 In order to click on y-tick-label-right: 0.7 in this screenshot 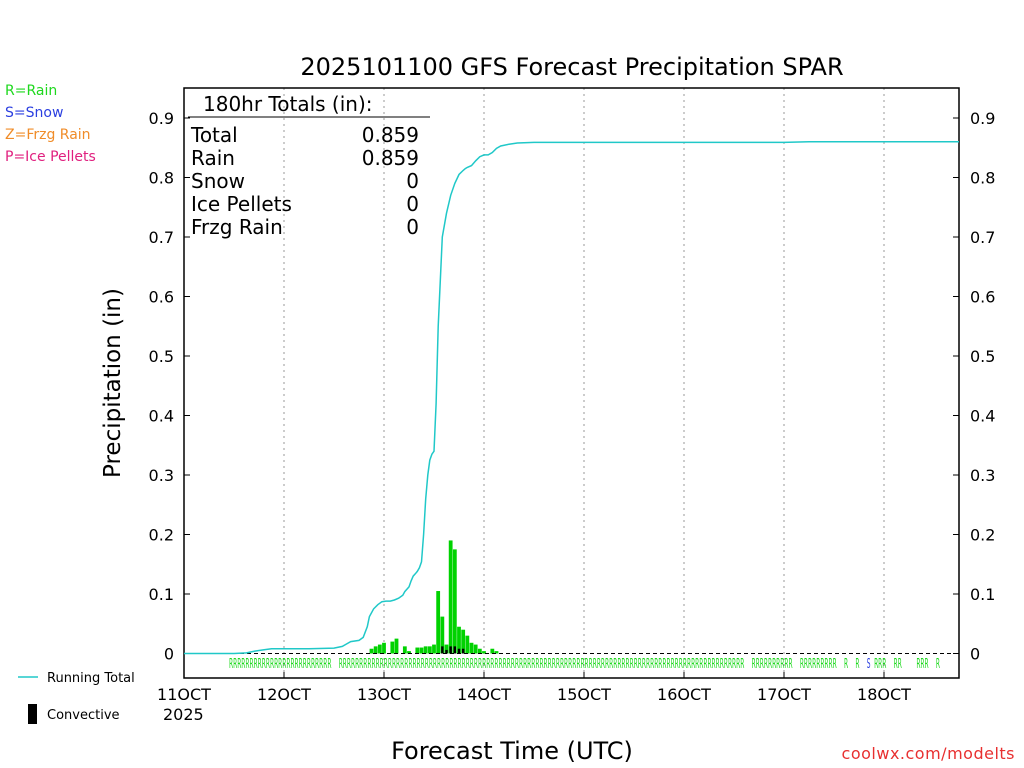, I will do `click(982, 237)`.